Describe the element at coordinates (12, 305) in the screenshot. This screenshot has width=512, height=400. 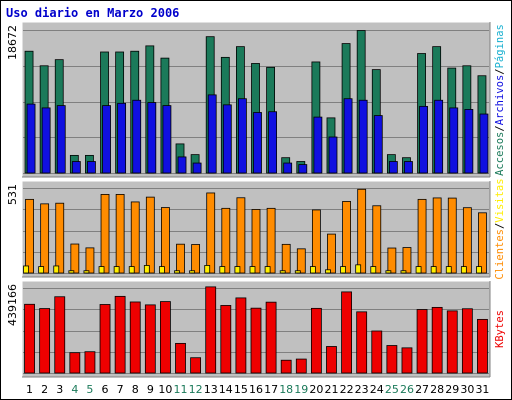
I see `y-max-label: 439166` at that location.